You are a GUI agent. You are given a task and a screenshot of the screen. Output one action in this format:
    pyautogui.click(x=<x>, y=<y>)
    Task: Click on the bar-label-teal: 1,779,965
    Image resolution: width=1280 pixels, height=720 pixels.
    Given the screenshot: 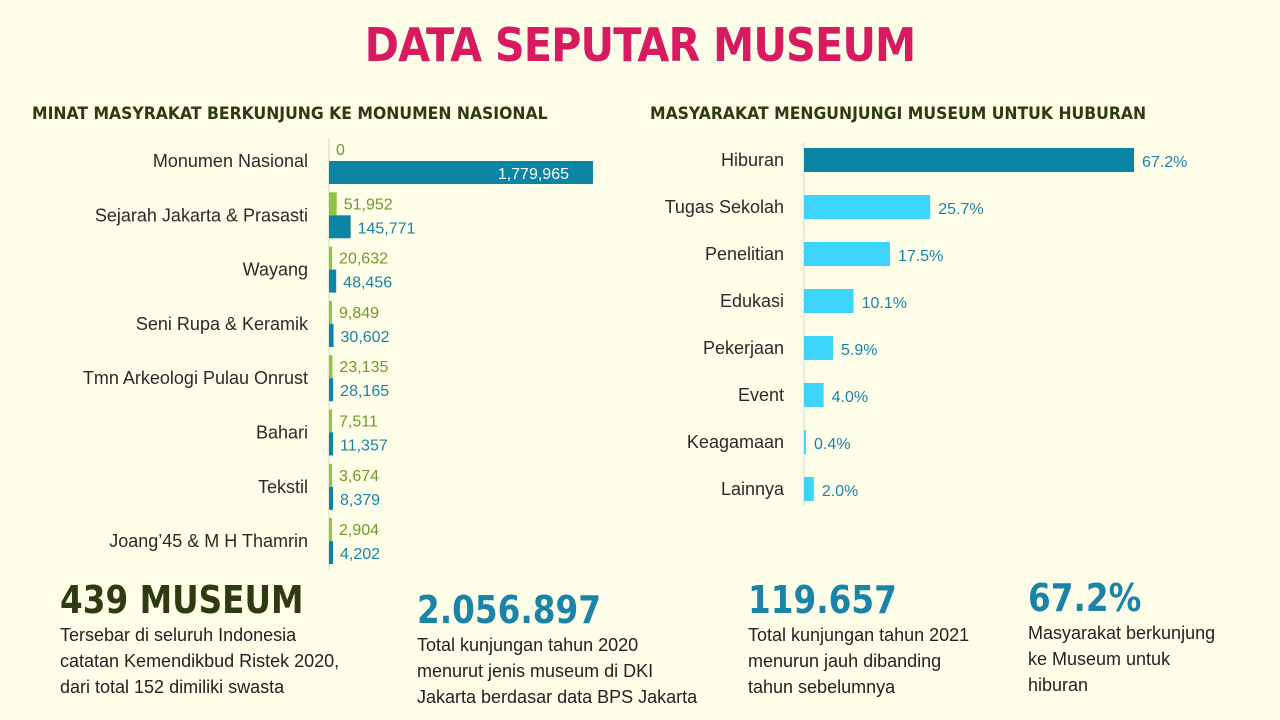 What is the action you would take?
    pyautogui.click(x=533, y=174)
    